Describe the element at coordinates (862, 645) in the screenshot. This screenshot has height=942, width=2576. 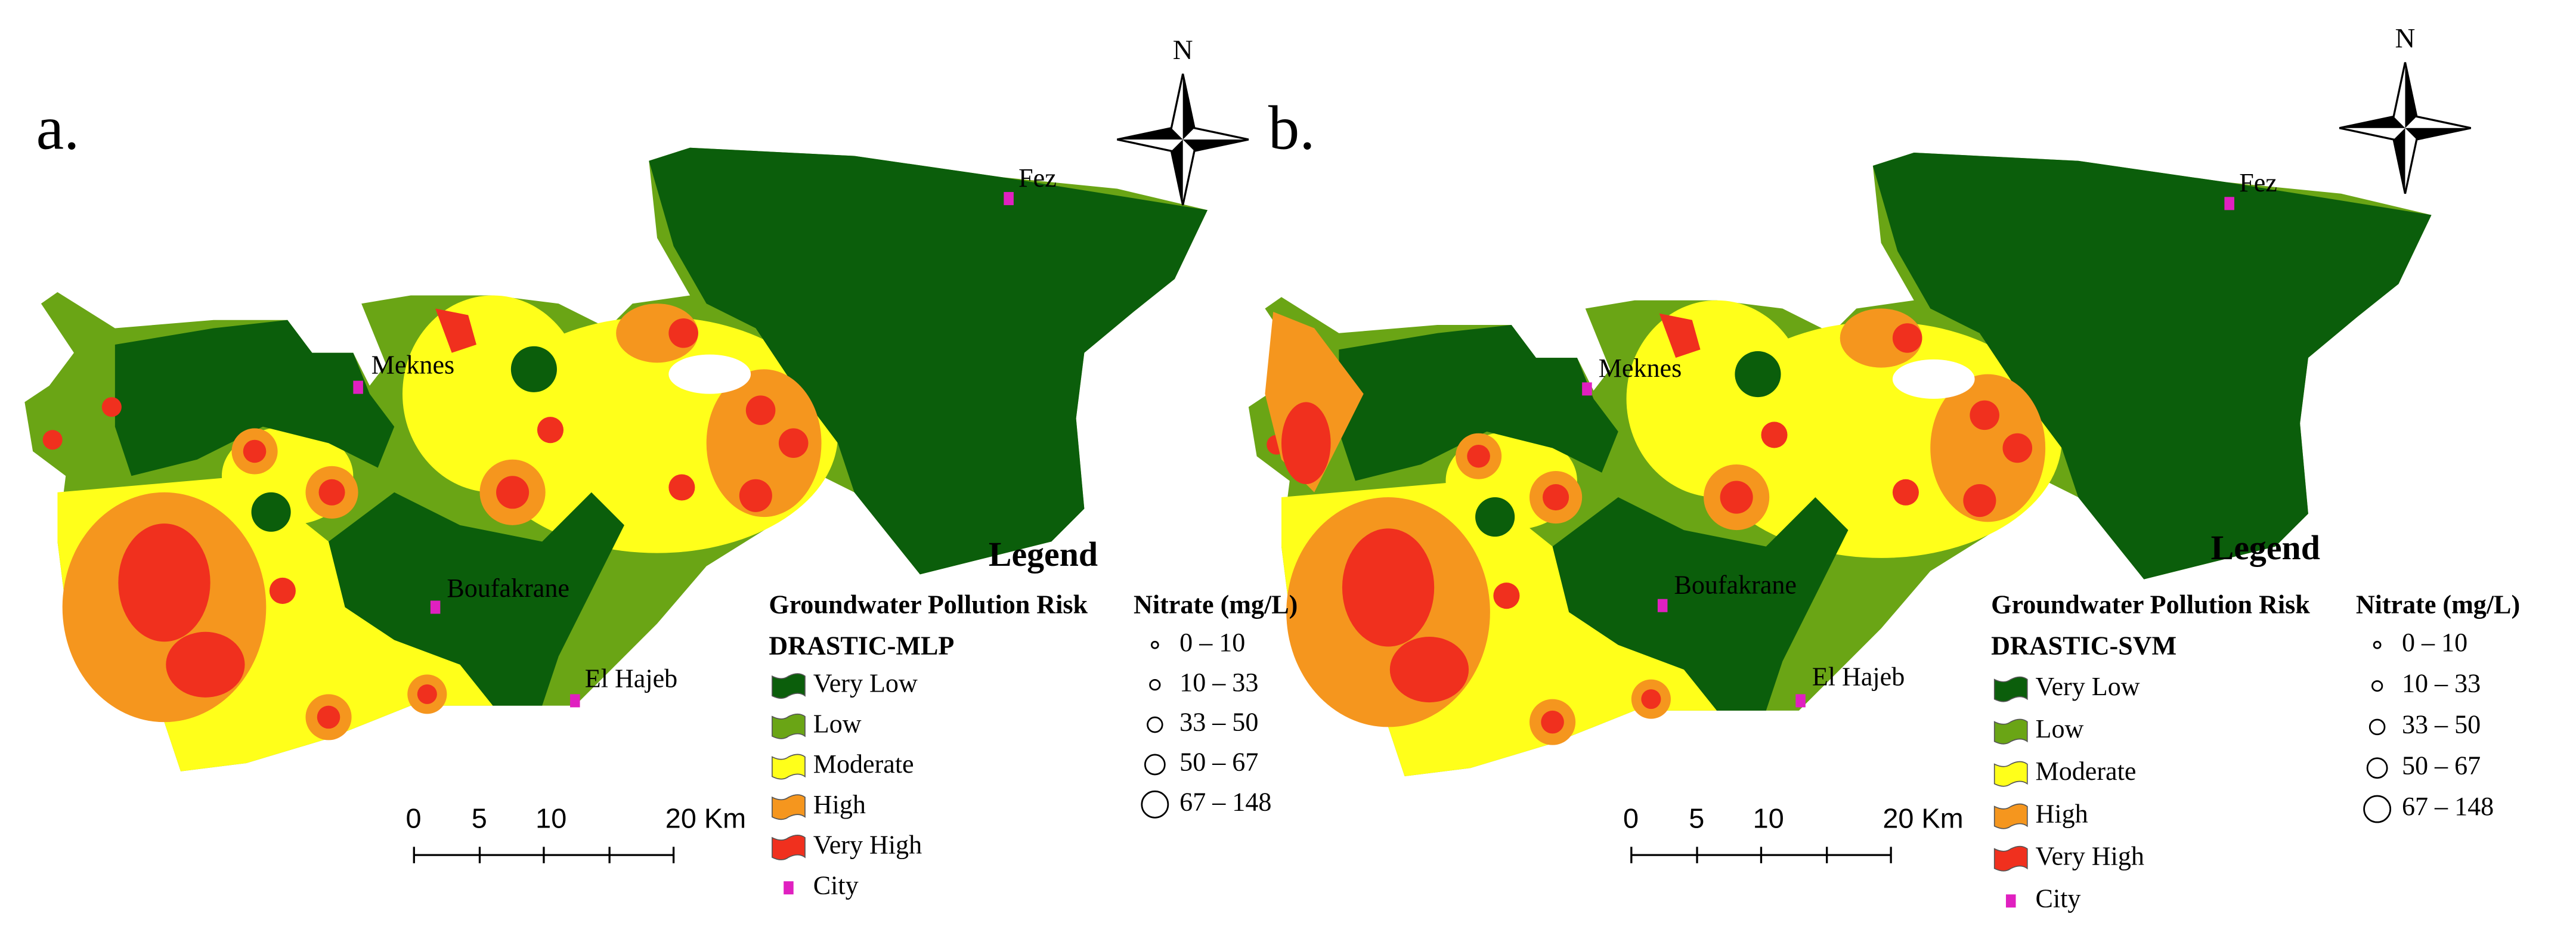
I see `model-name: DRASTIC-MLP` at that location.